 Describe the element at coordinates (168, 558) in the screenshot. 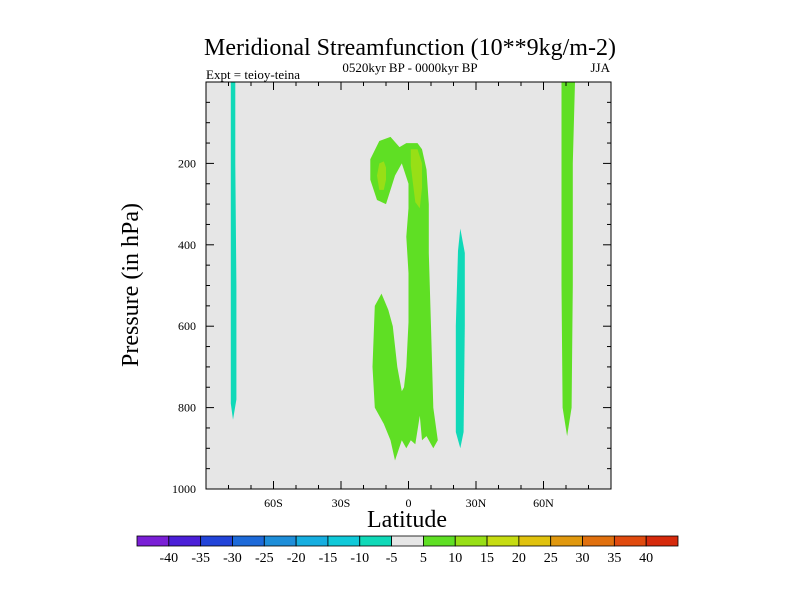

I see `colorbar-label: -40` at that location.